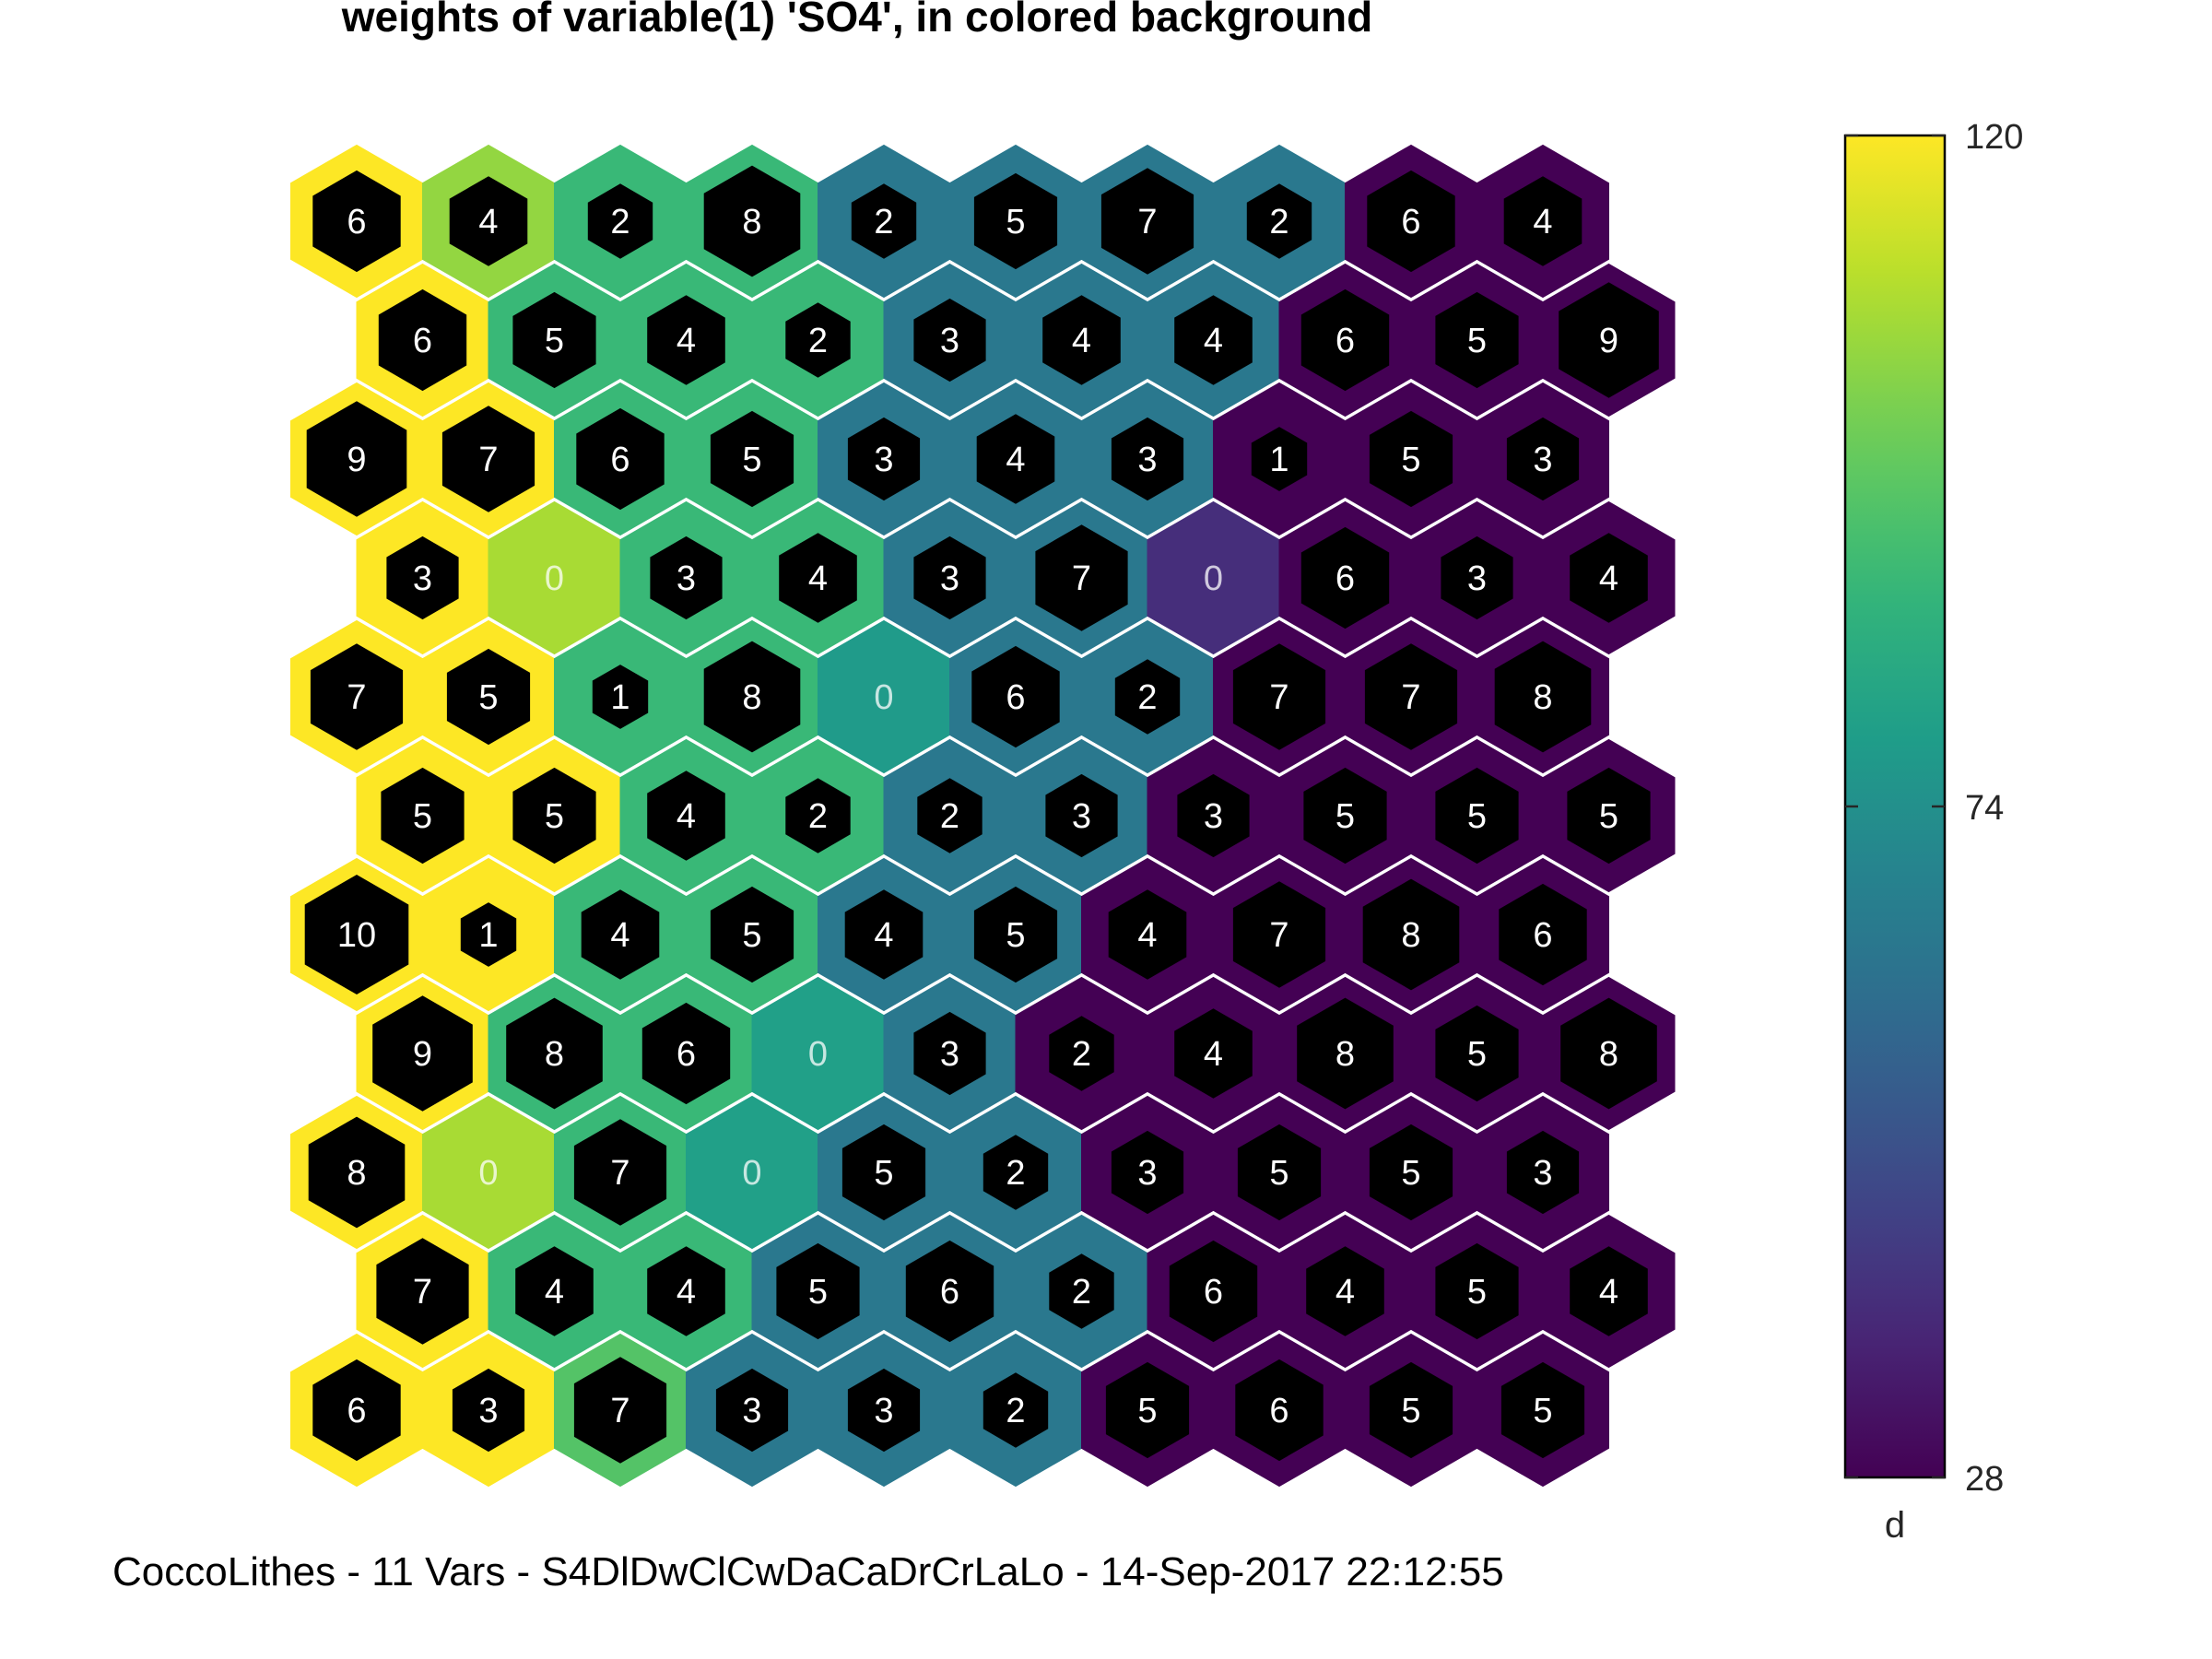 The height and width of the screenshot is (1659, 2212). I want to click on colorbar: 28 74 120 d, so click(1933, 832).